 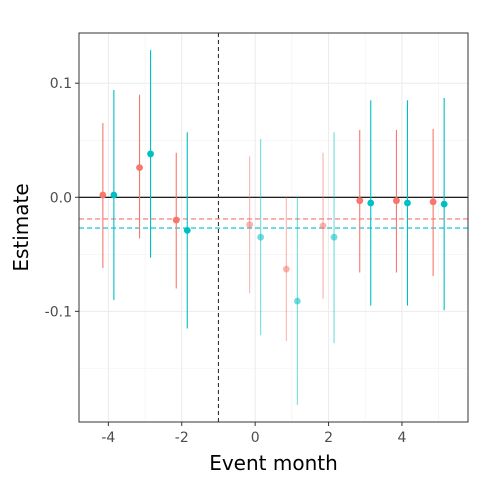 What do you see at coordinates (182, 438) in the screenshot?
I see `x-tick-label: -2` at bounding box center [182, 438].